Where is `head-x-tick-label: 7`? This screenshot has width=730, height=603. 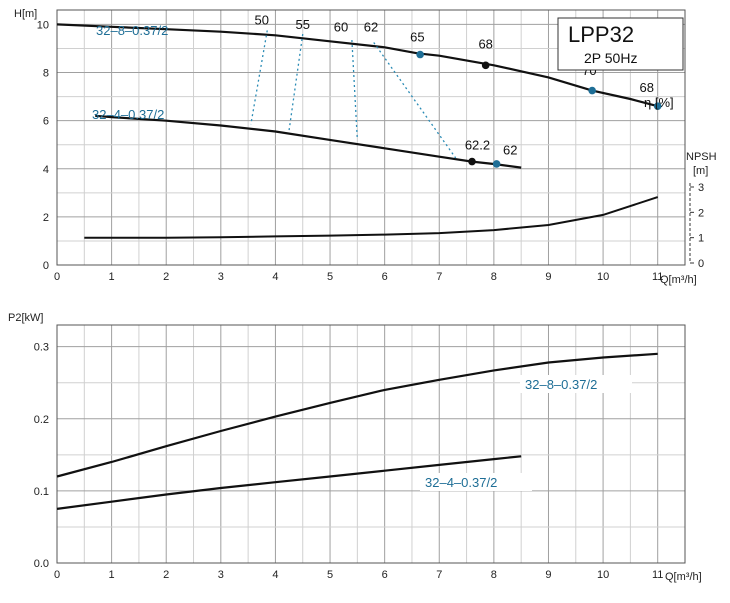 head-x-tick-label: 7 is located at coordinates (439, 277).